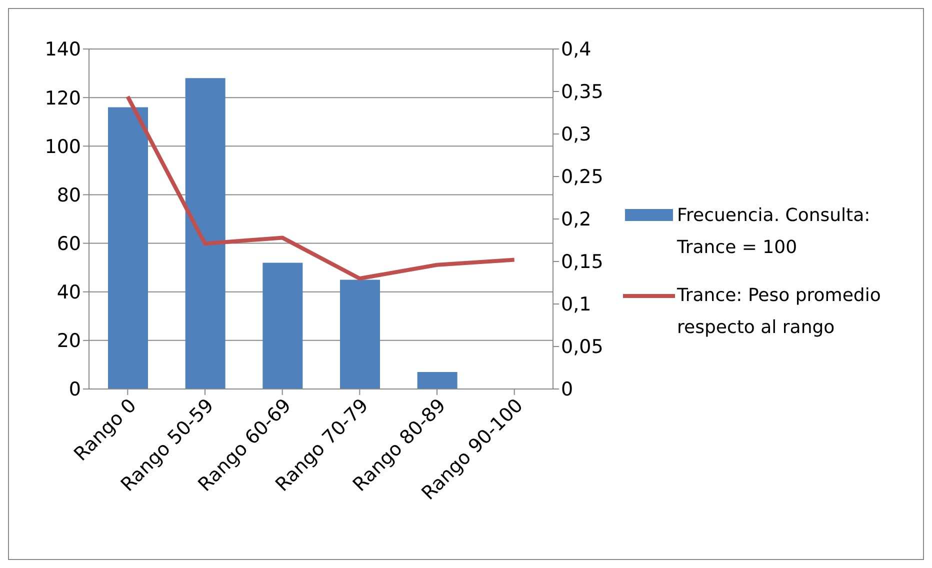 The height and width of the screenshot is (568, 932). I want to click on y-tick-label: 20, so click(68, 341).